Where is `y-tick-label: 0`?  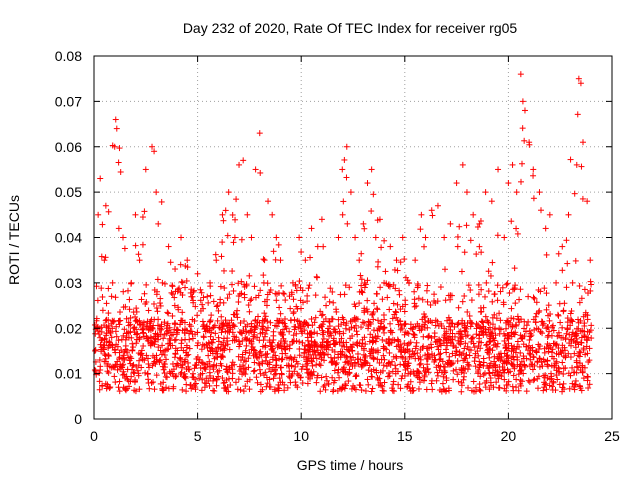
y-tick-label: 0 is located at coordinates (78, 419).